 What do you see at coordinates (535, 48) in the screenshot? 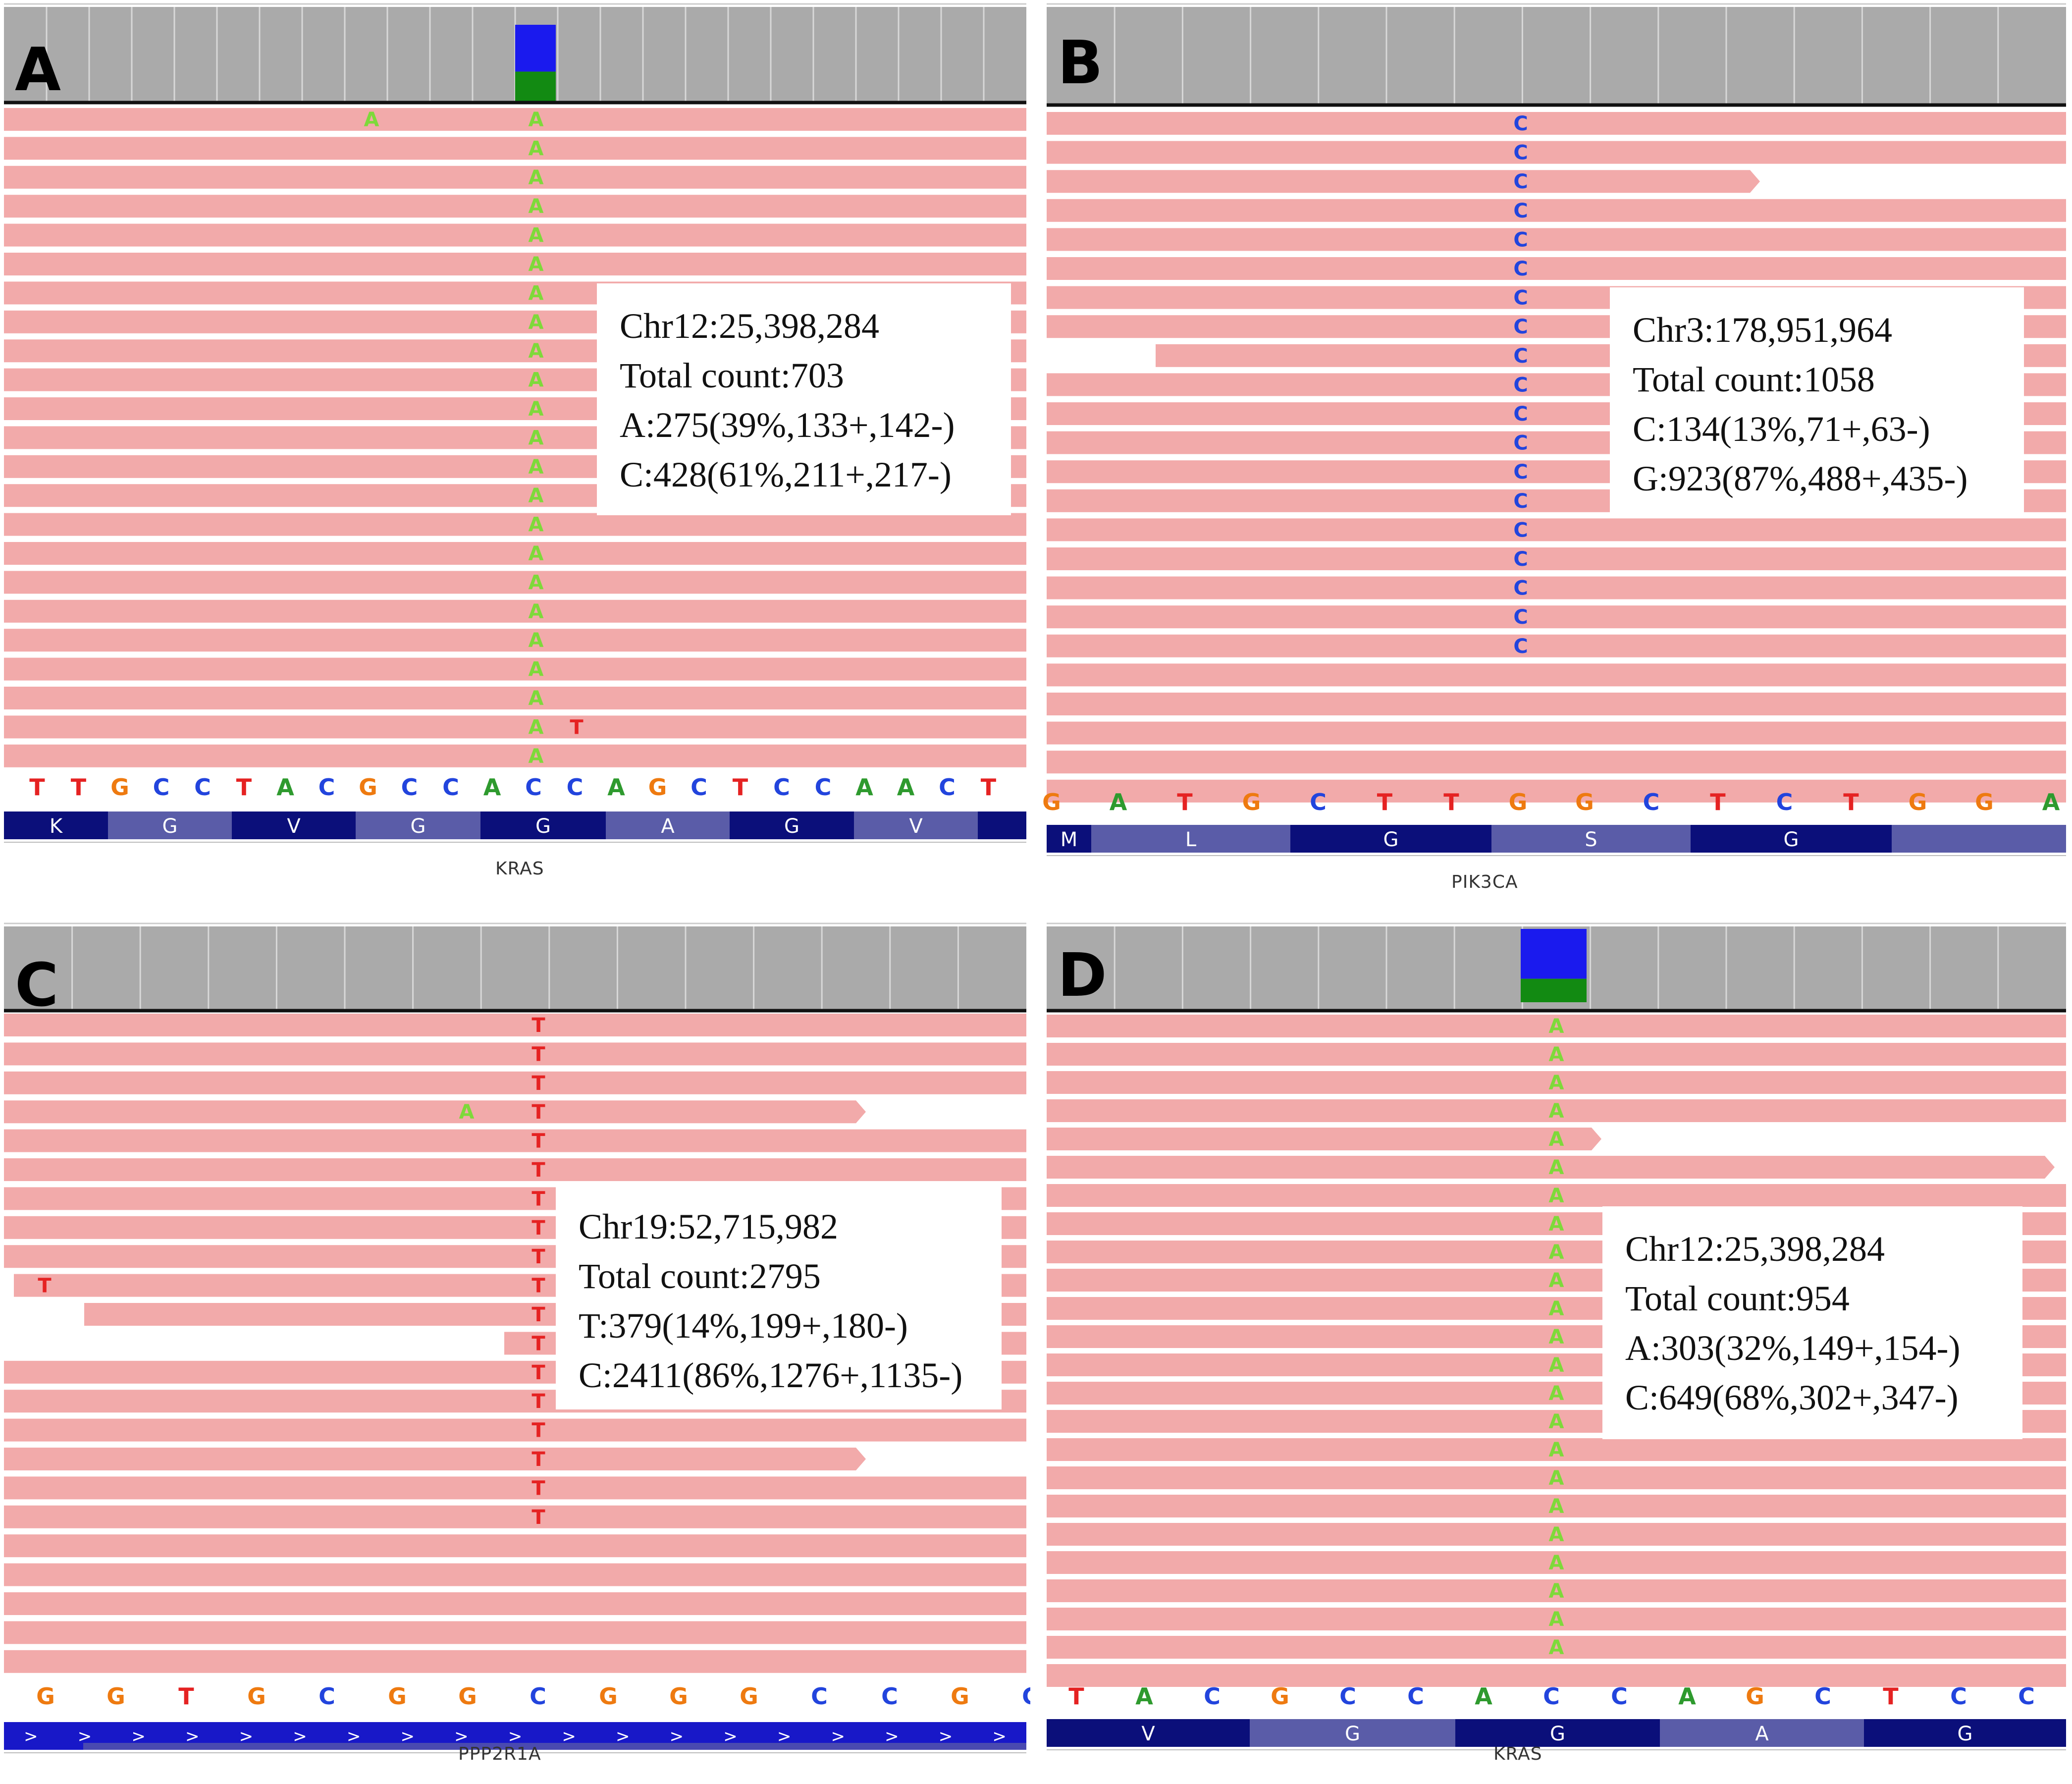
I see `coverage-bar-ref` at bounding box center [535, 48].